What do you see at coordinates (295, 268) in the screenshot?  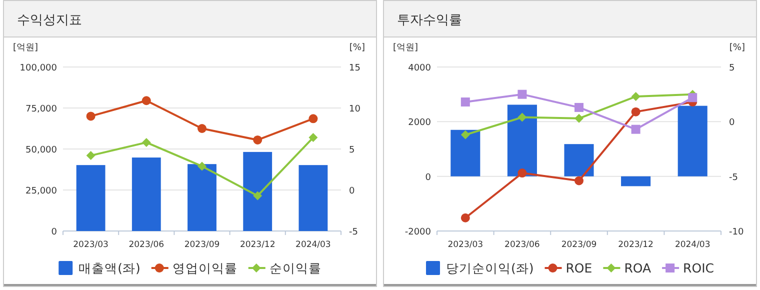 I see `legend-label: 순이익률` at bounding box center [295, 268].